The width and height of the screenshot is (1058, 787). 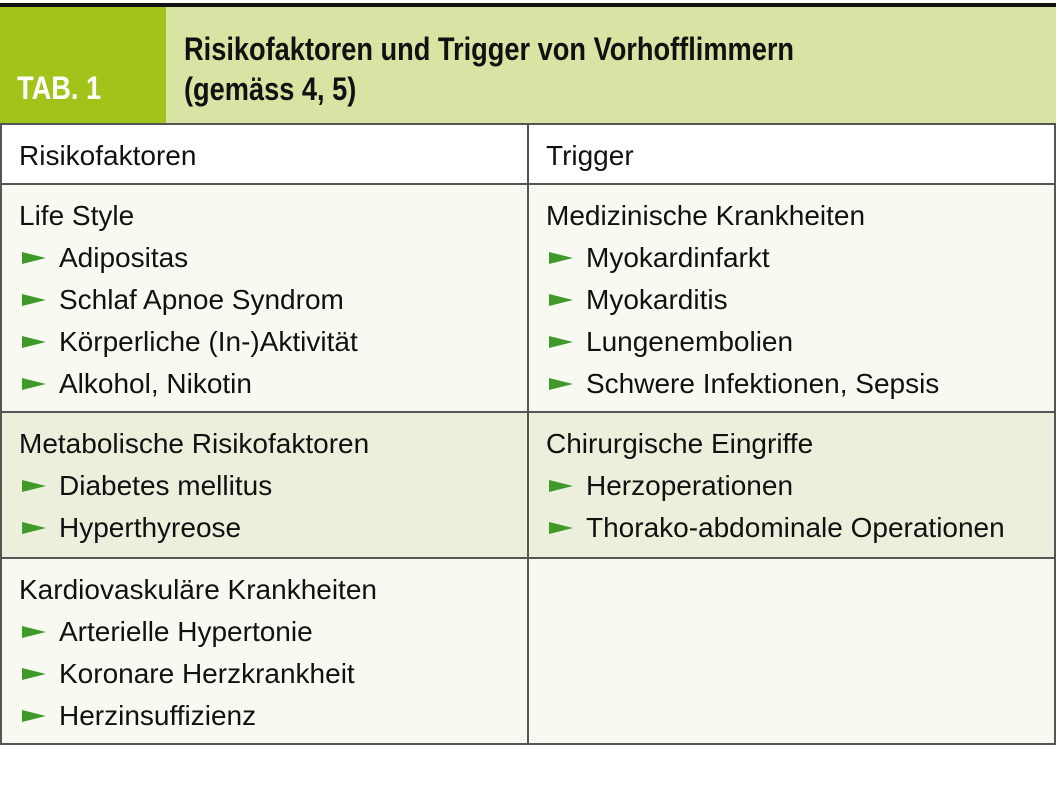 I want to click on list-item: Herzinsuffizienz, so click(x=273, y=716).